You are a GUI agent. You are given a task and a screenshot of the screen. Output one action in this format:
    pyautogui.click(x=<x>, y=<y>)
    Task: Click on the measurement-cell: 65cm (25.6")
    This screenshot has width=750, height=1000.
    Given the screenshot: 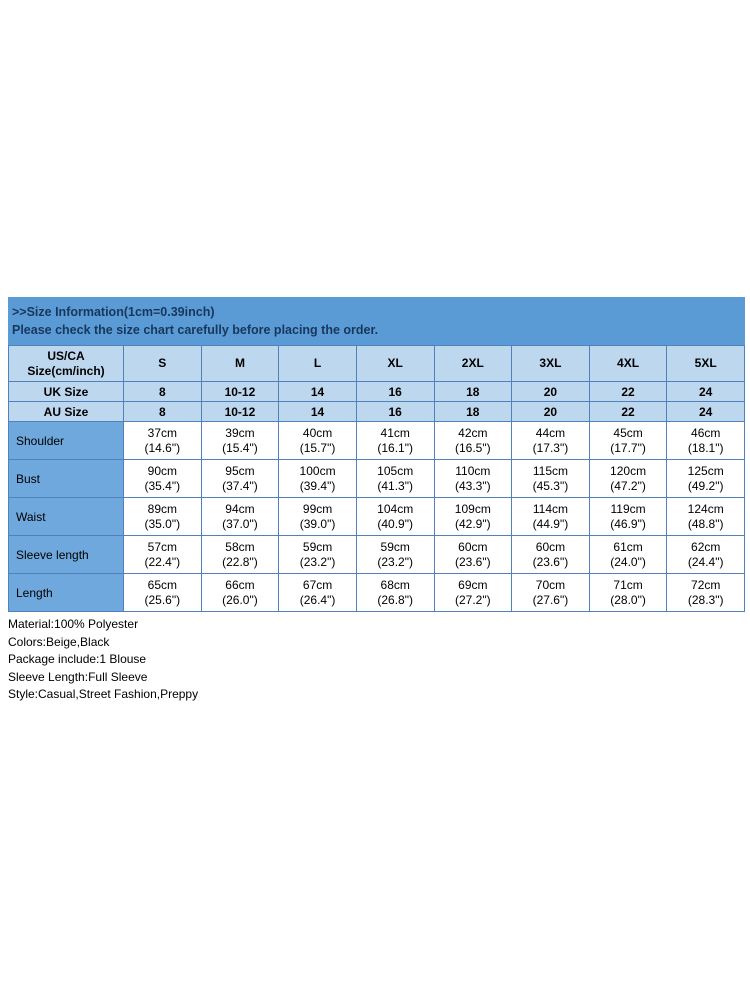 What is the action you would take?
    pyautogui.click(x=162, y=592)
    